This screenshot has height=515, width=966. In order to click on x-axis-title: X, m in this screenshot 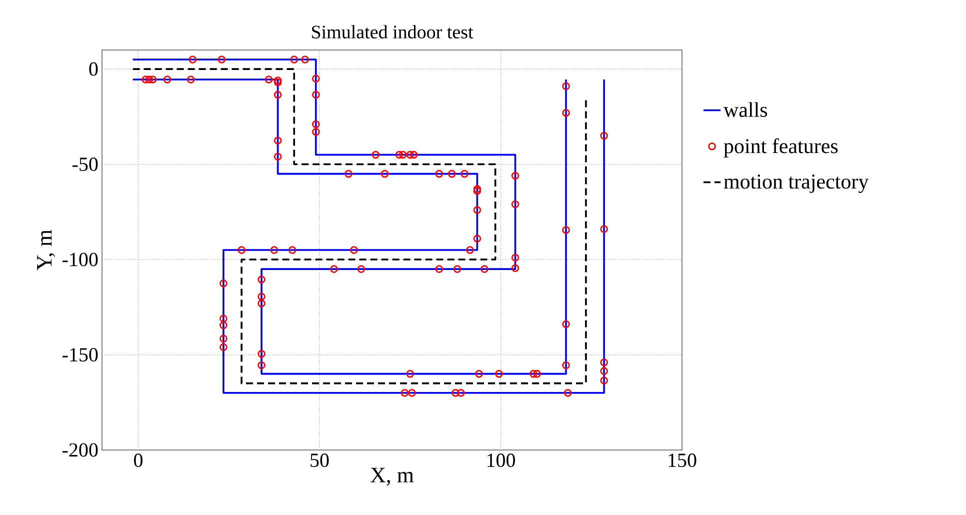, I will do `click(392, 477)`.